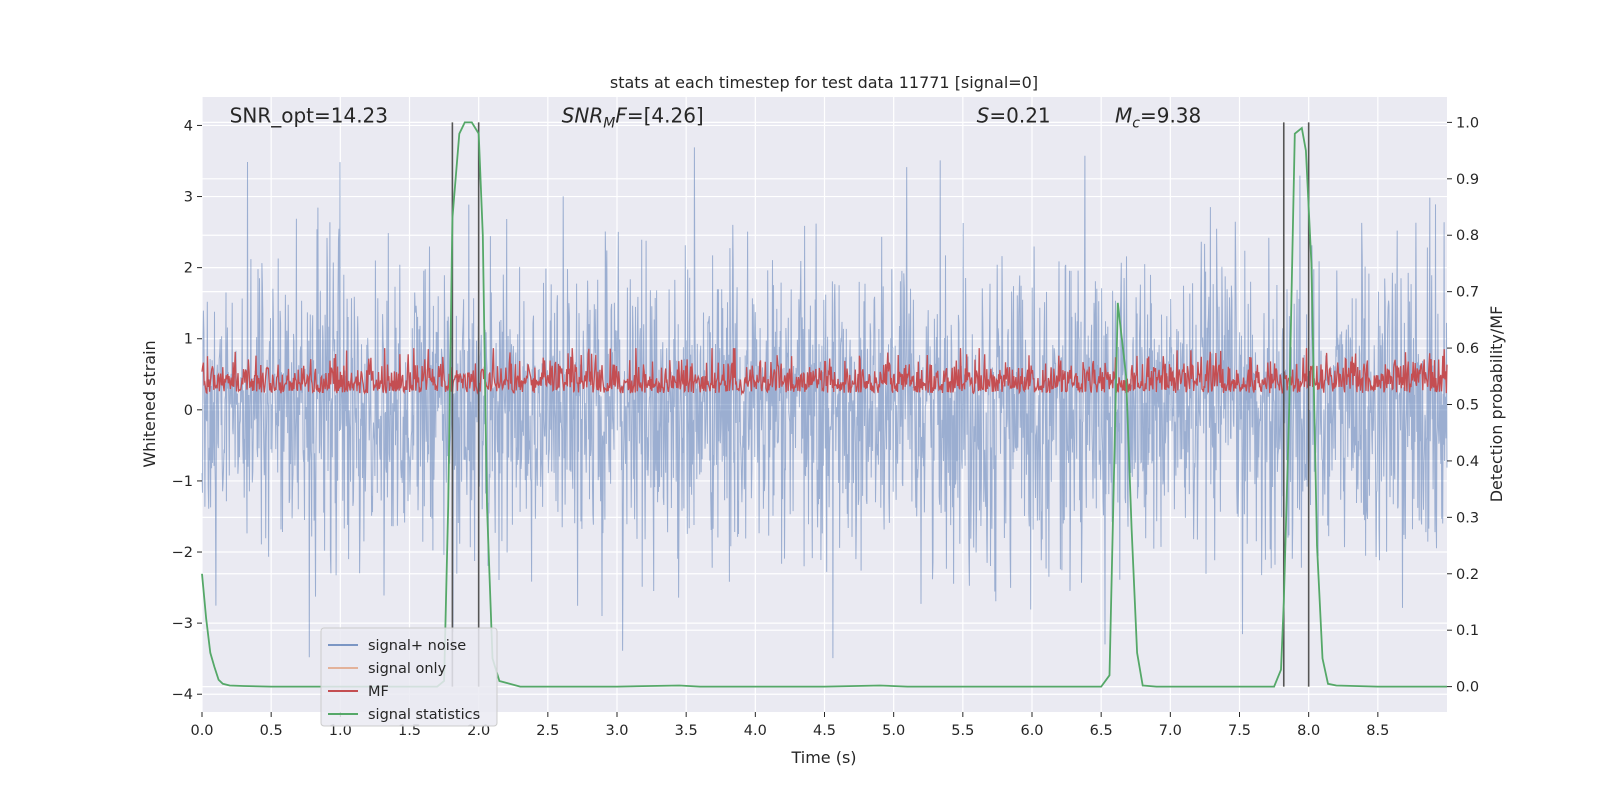 The width and height of the screenshot is (1600, 800). What do you see at coordinates (182, 624) in the screenshot?
I see `y-tick-label: −3` at bounding box center [182, 624].